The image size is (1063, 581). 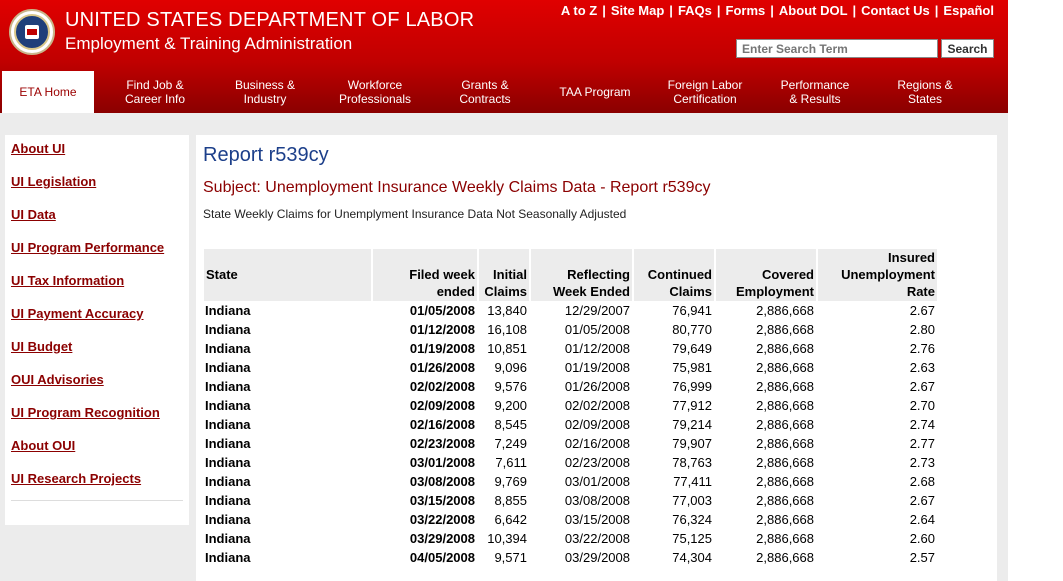 What do you see at coordinates (54, 181) in the screenshot?
I see `sidebar-item-ui-legislation: UI Legislation` at bounding box center [54, 181].